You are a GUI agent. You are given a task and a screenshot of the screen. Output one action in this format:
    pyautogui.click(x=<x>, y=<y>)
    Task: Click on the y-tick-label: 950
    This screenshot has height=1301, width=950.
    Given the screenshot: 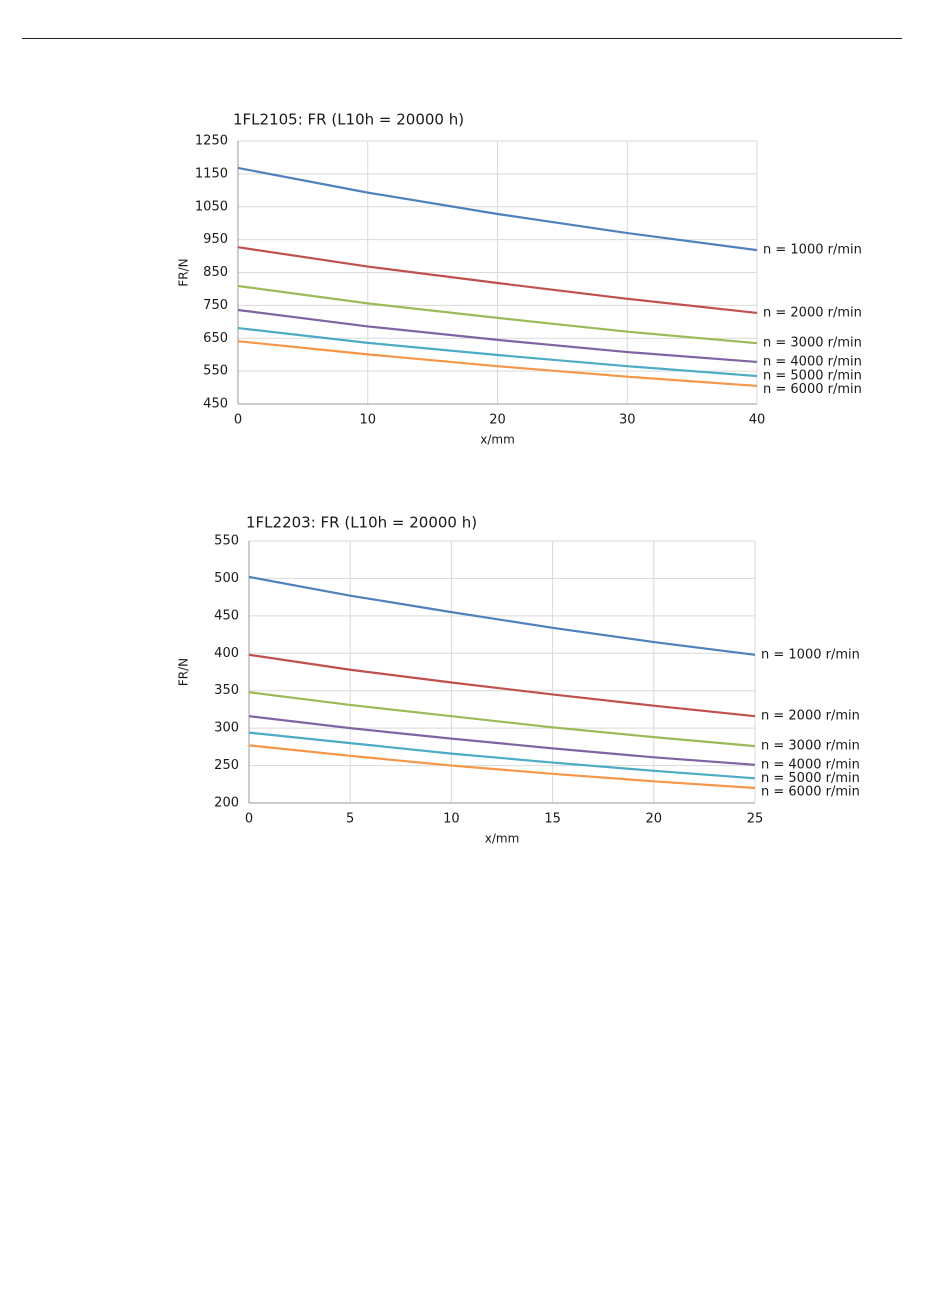 What is the action you would take?
    pyautogui.click(x=215, y=239)
    